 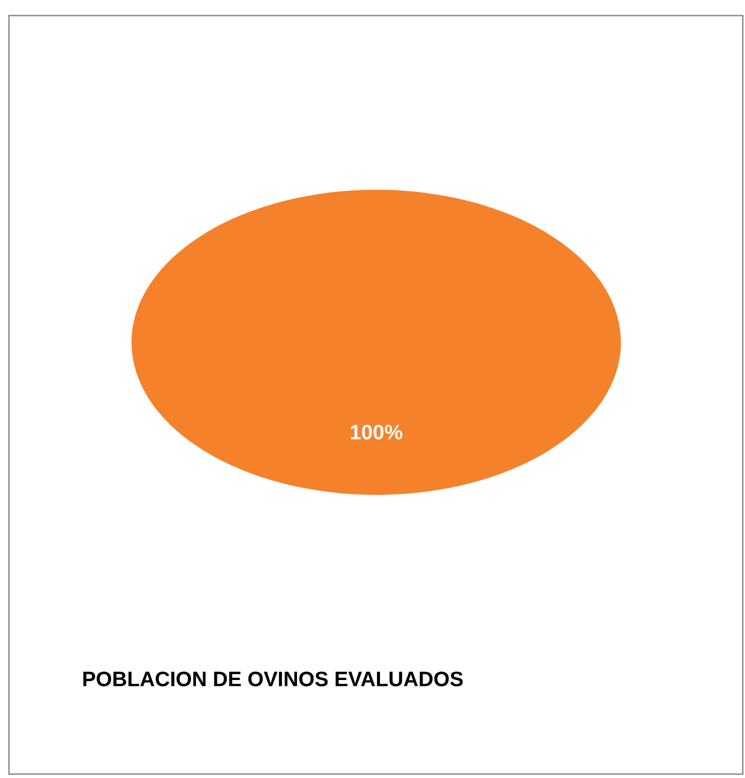 I want to click on data-label: 100%, so click(x=376, y=432).